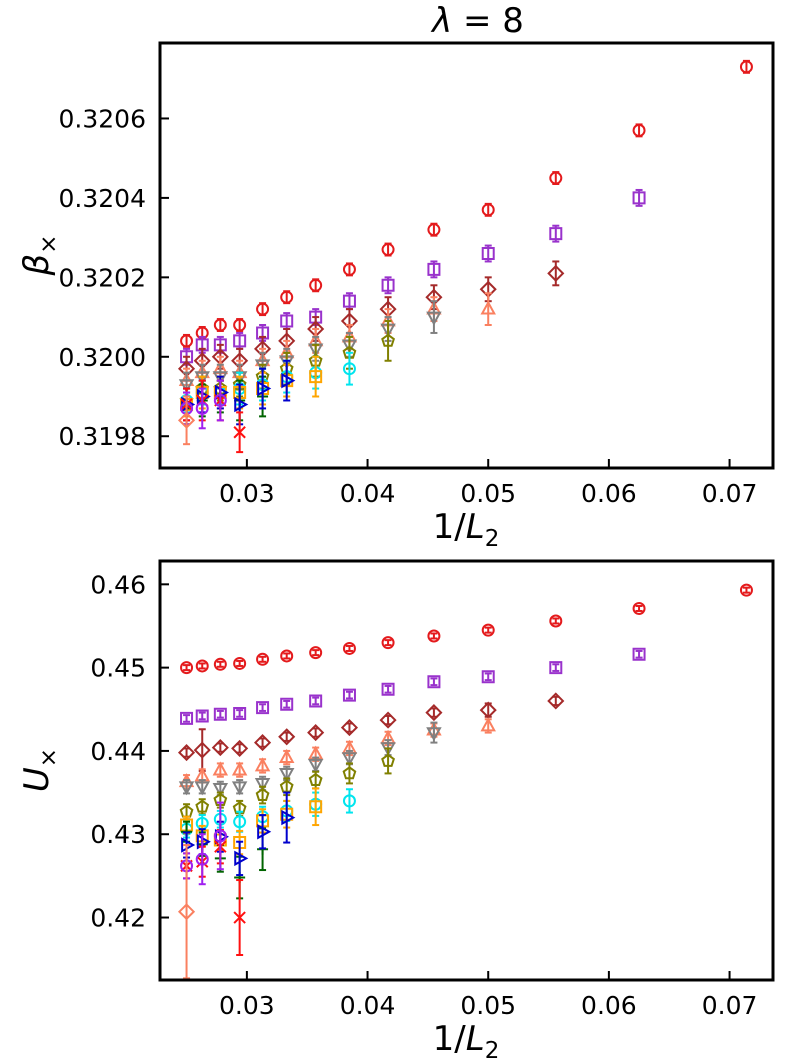 This screenshot has width=797, height=1063. Describe the element at coordinates (39, 770) in the screenshot. I see `y-axis-label: U×` at that location.